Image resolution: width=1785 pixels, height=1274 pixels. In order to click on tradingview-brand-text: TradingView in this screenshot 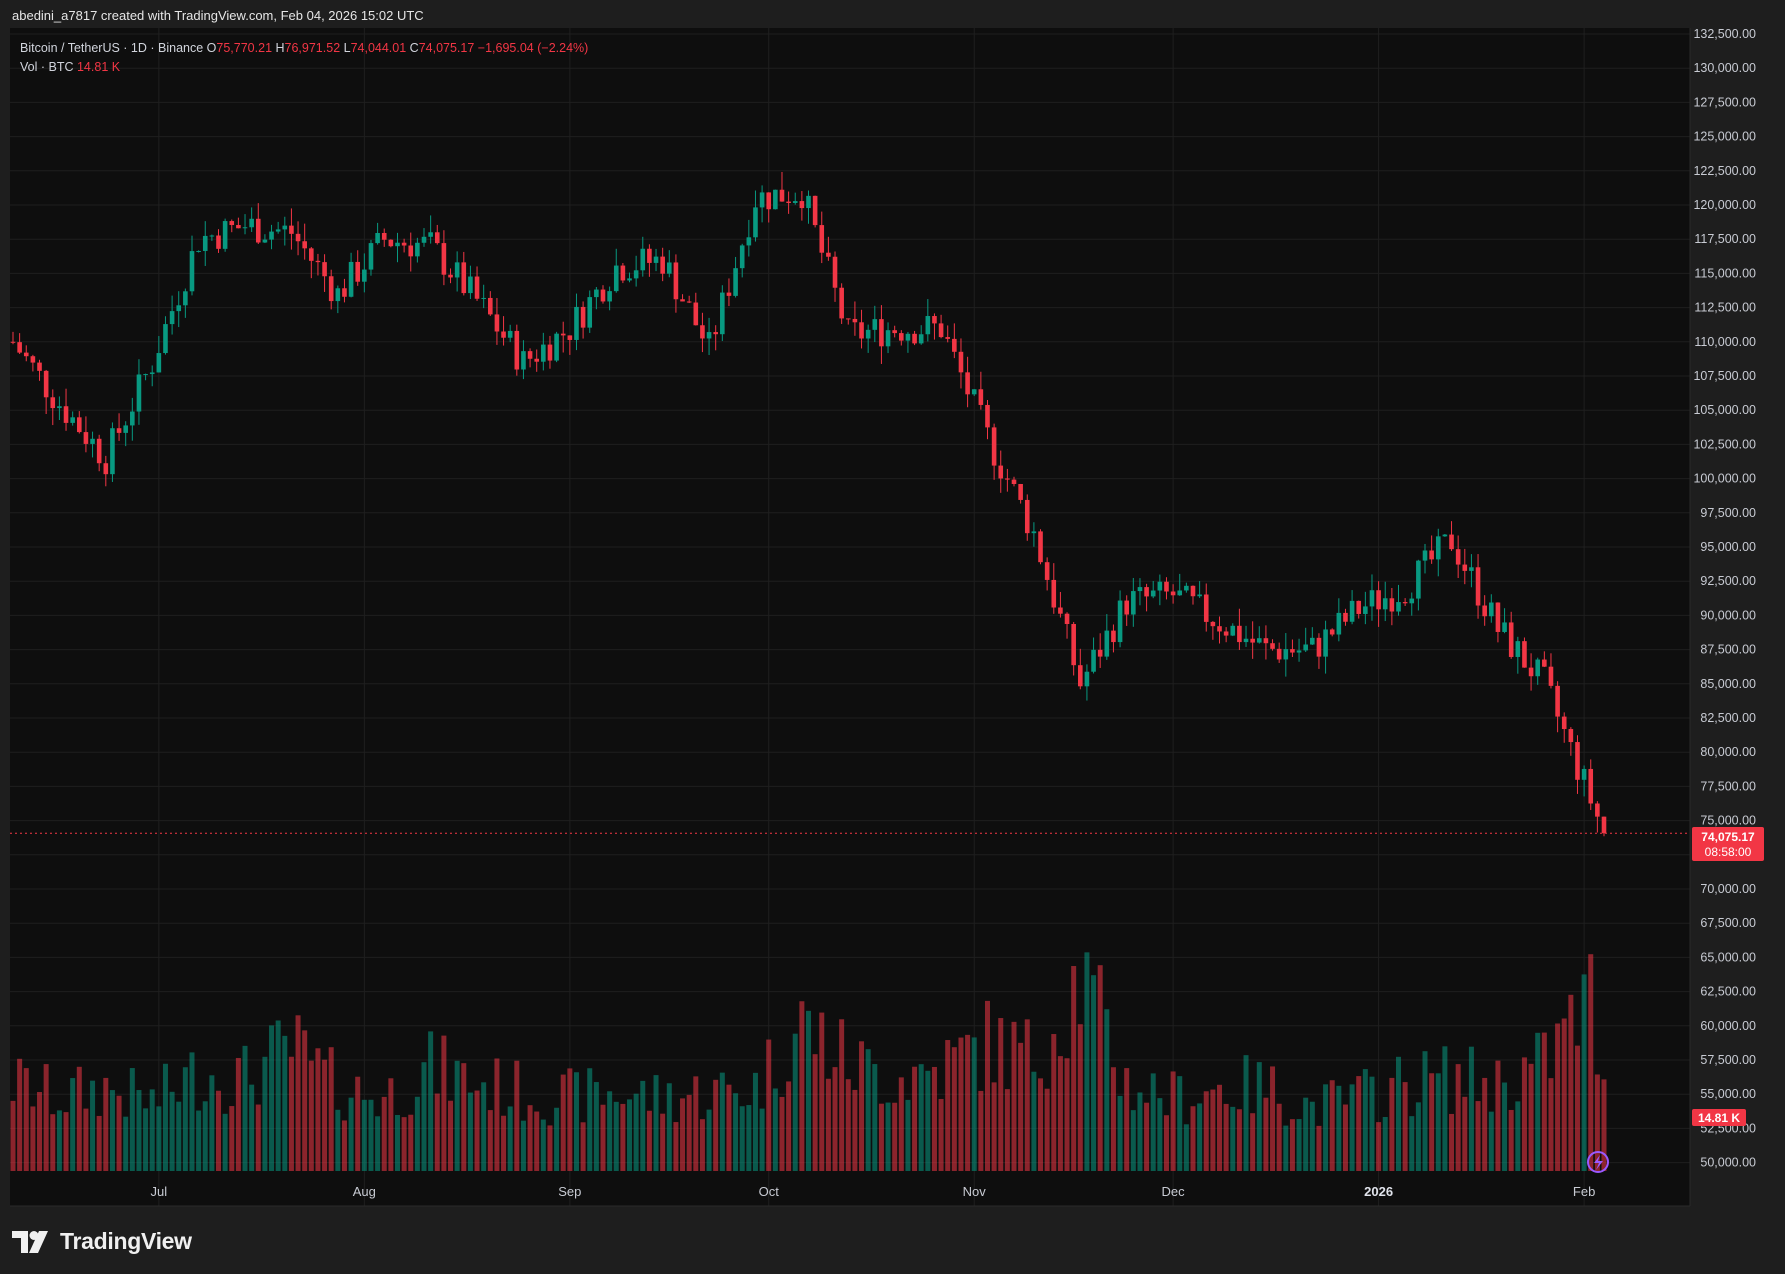, I will do `click(126, 1241)`.